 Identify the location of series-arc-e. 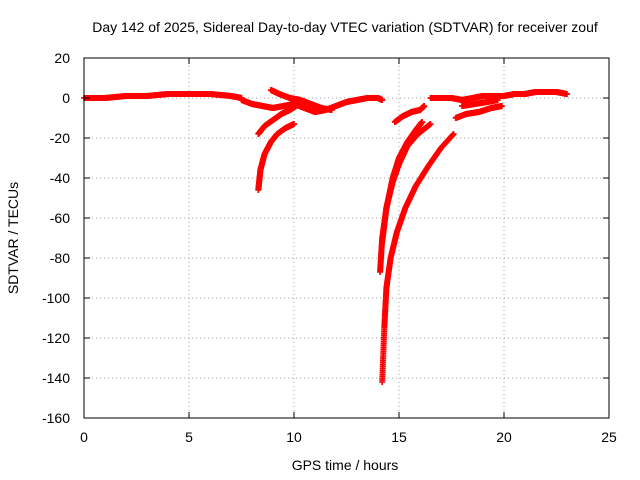
(409, 114).